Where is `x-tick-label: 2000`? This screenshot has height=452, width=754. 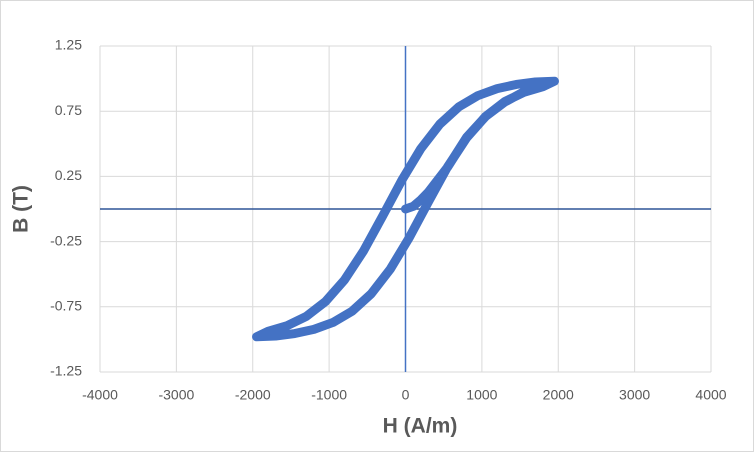 x-tick-label: 2000 is located at coordinates (558, 395).